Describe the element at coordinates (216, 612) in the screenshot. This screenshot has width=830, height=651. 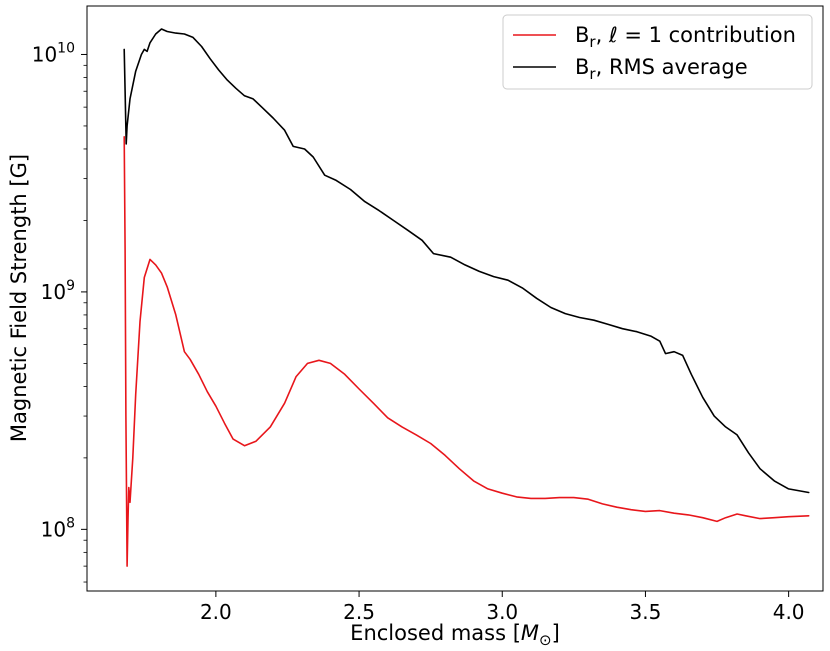
I see `x-tick-label: 2.0` at that location.